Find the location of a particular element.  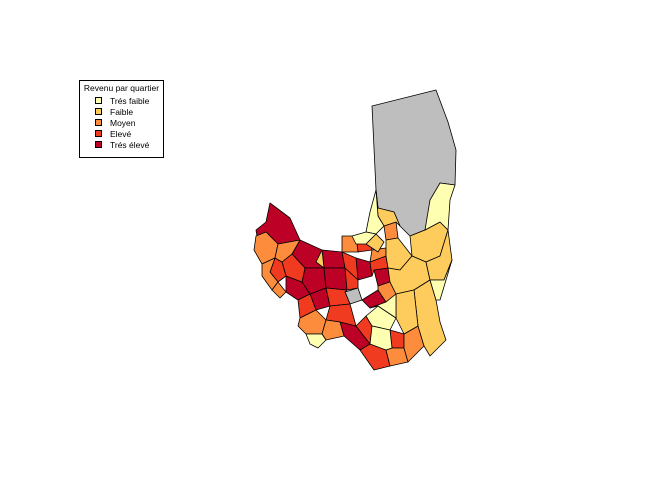

legend-swatch-low is located at coordinates (98, 111).